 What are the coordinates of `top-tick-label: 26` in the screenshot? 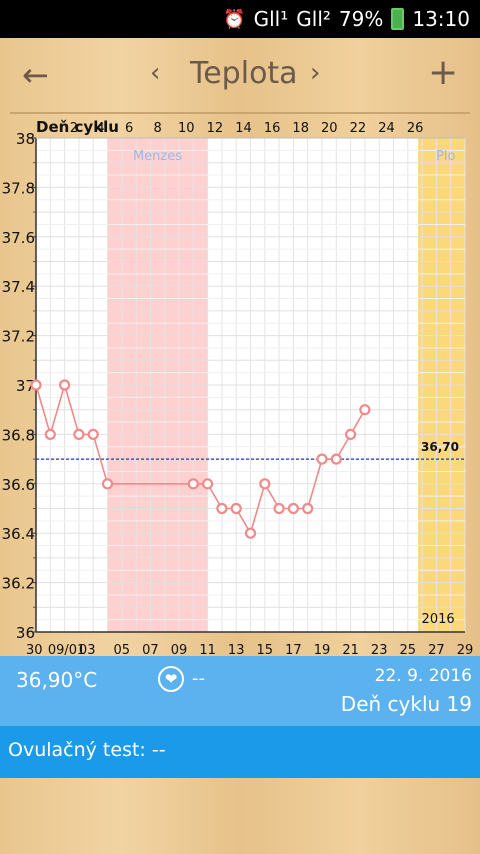 It's located at (415, 128).